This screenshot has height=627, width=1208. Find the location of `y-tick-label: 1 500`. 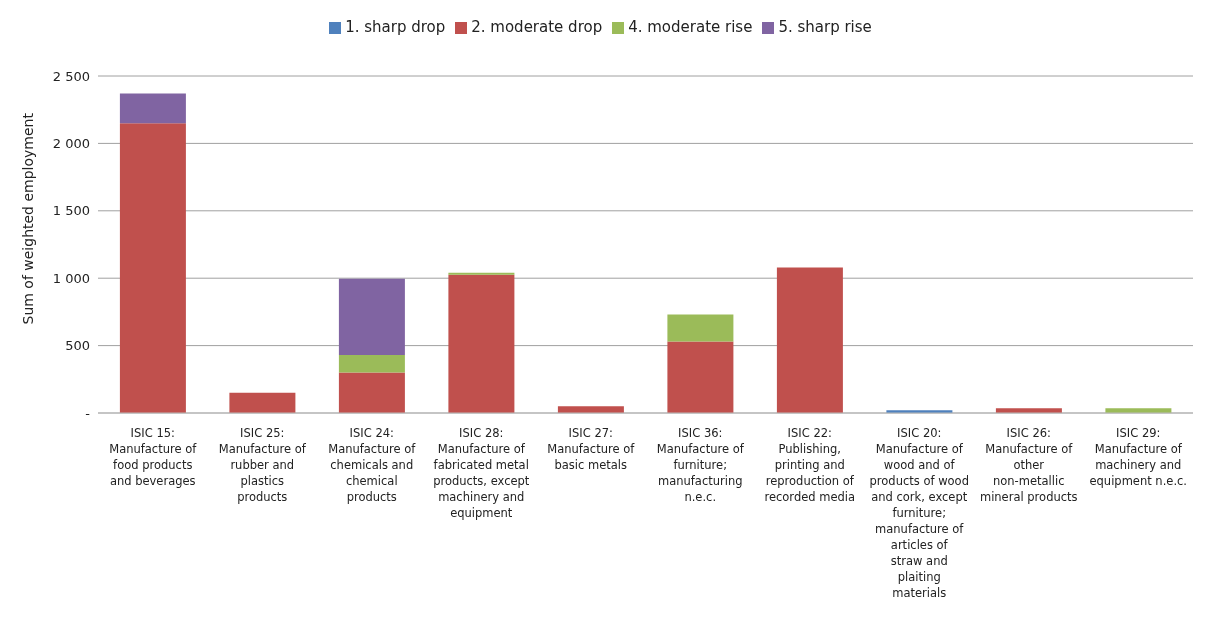

y-tick-label: 1 500 is located at coordinates (71, 211).